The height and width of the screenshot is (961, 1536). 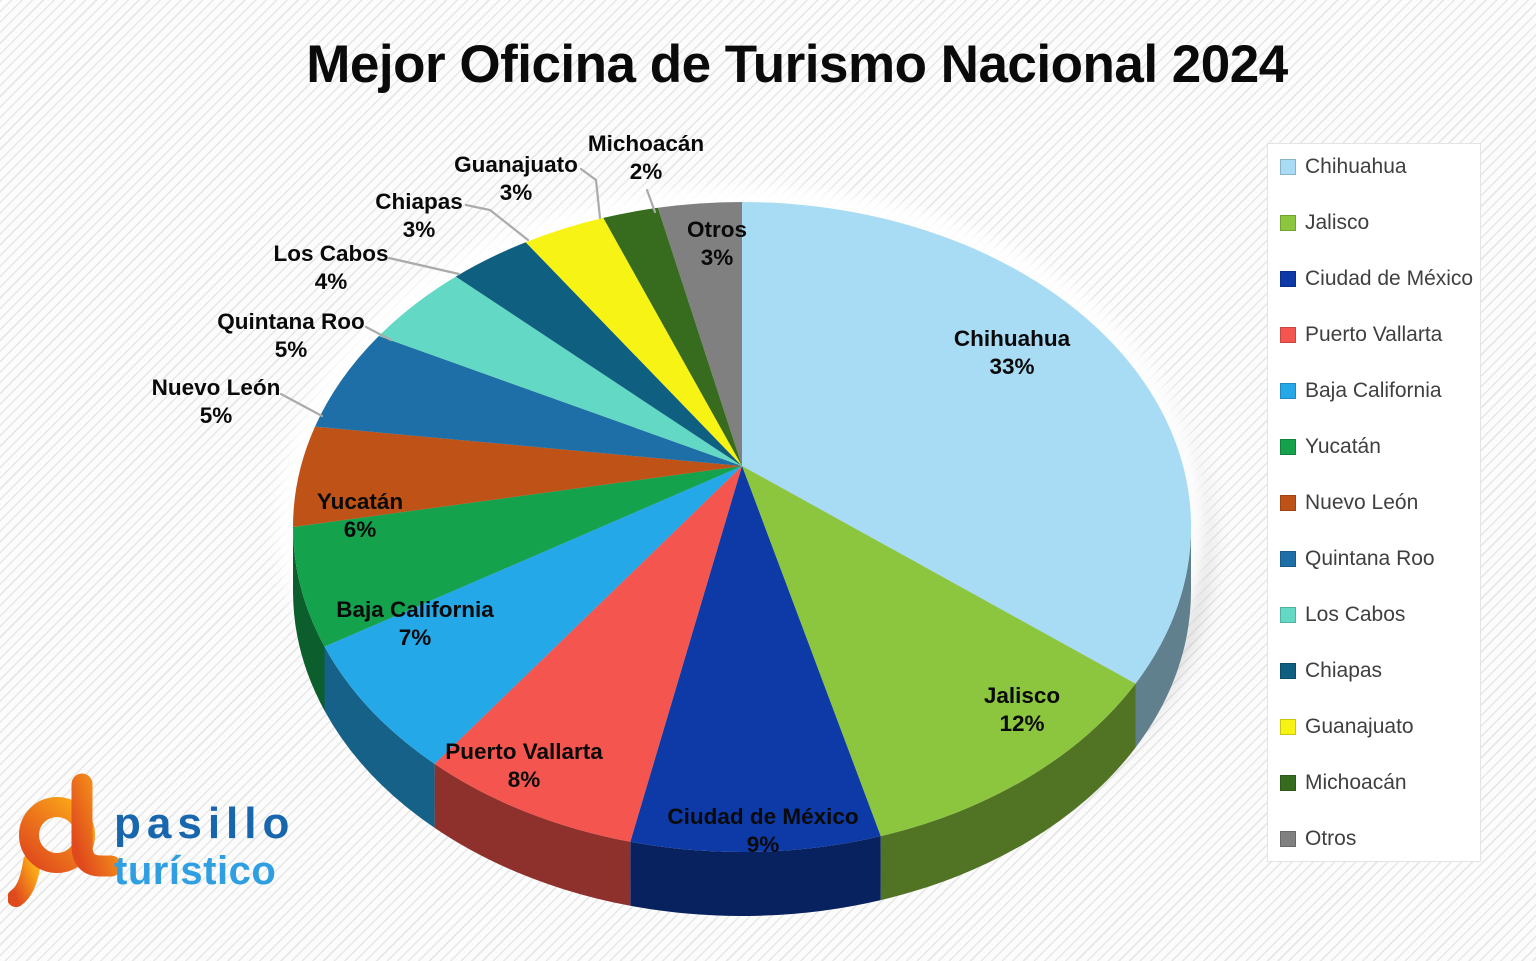 What do you see at coordinates (797, 64) in the screenshot?
I see `chart-title: Mejor Oficina de Turismo Nacional 2024` at bounding box center [797, 64].